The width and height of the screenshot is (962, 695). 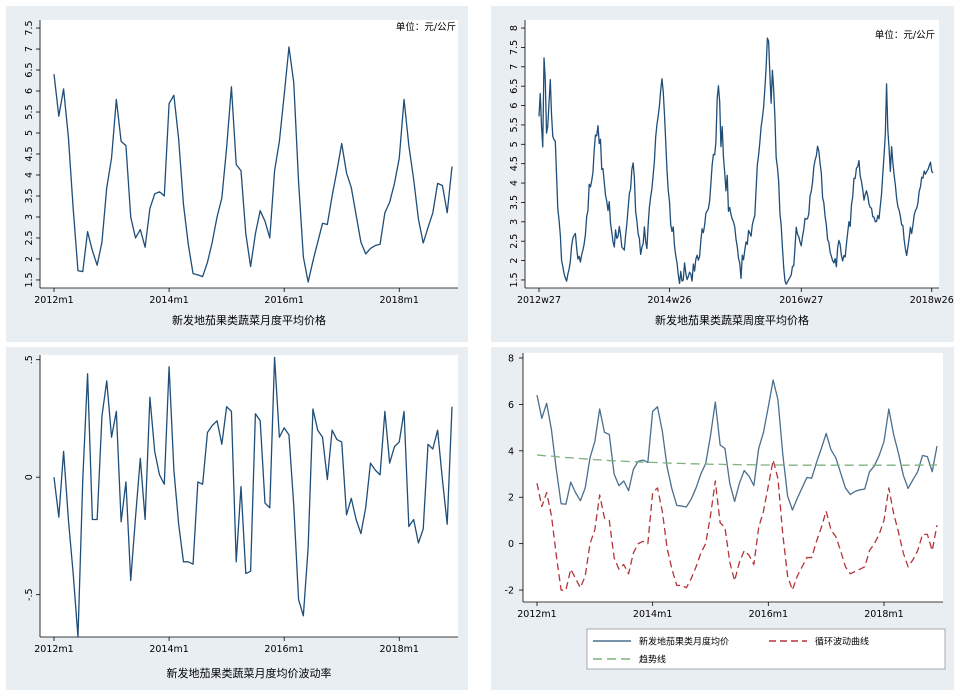 What do you see at coordinates (509, 591) in the screenshot?
I see `y-tick-label: -2` at bounding box center [509, 591].